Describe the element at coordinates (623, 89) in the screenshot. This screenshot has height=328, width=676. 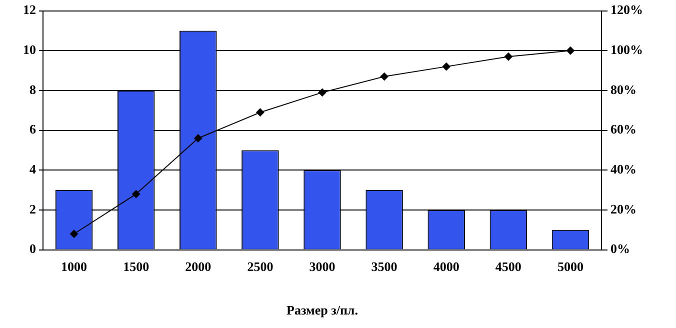
I see `y2-tick-label: 80%` at that location.